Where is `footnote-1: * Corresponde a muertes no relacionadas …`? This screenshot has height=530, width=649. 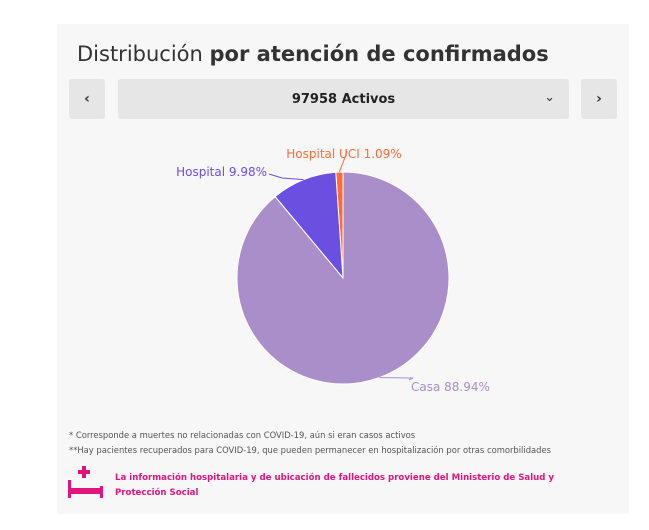
footnote-1: * Corresponde a muertes no relacionadas … is located at coordinates (242, 435).